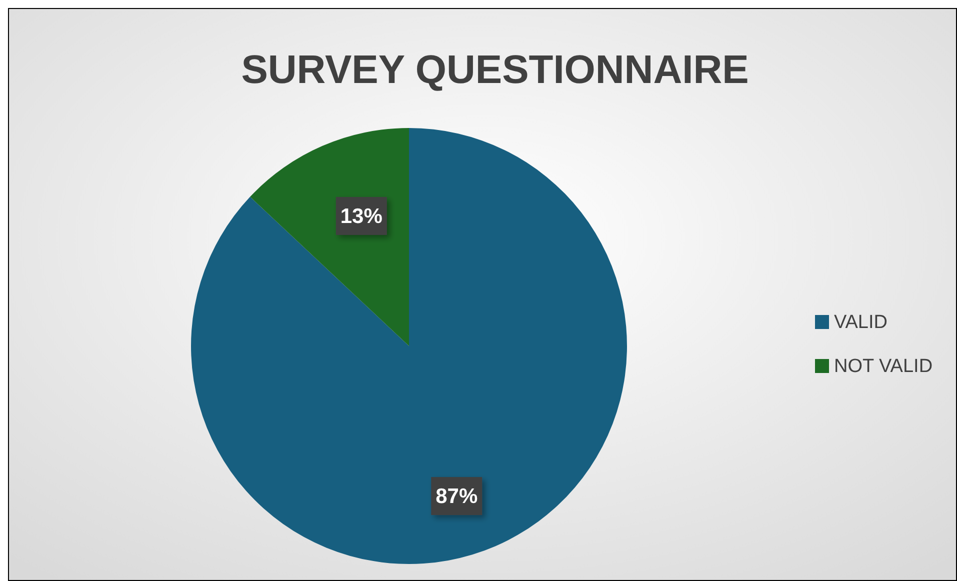 The height and width of the screenshot is (581, 957). Describe the element at coordinates (457, 496) in the screenshot. I see `data-label: 87%` at that location.